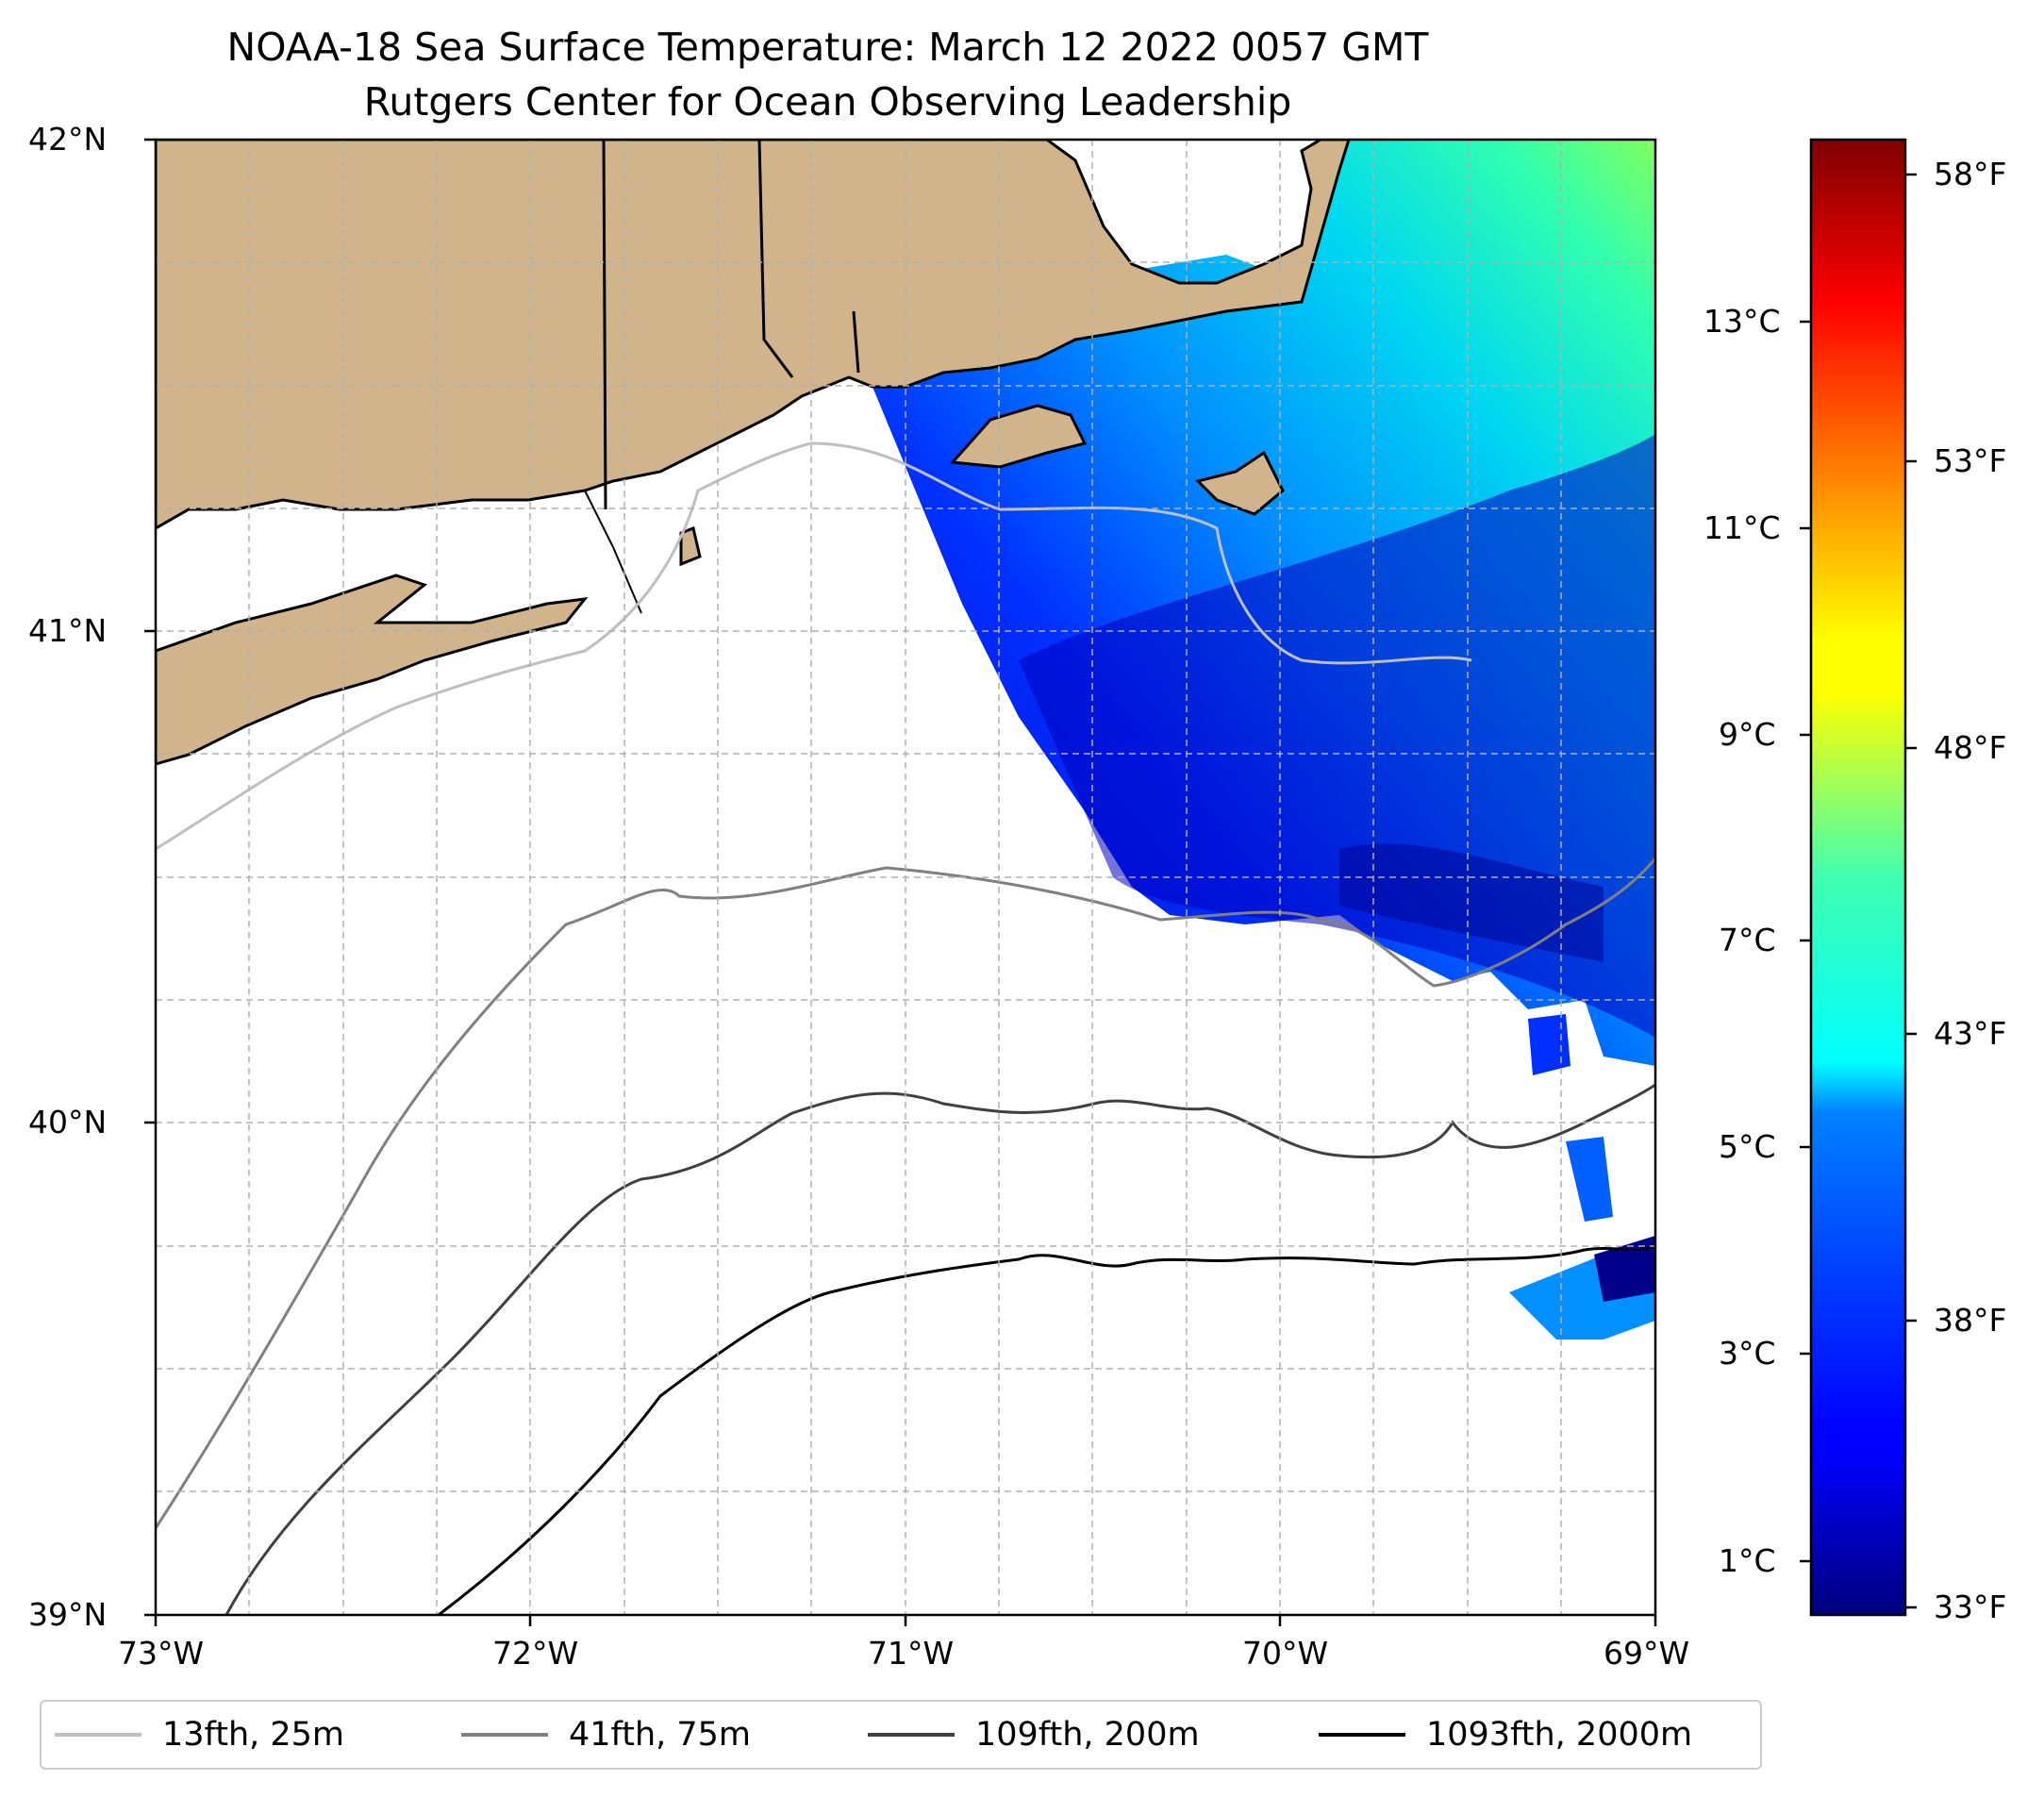 Image resolution: width=2044 pixels, height=1797 pixels. What do you see at coordinates (1971, 747) in the screenshot?
I see `colorbar-fahrenheit-label: 48°F` at bounding box center [1971, 747].